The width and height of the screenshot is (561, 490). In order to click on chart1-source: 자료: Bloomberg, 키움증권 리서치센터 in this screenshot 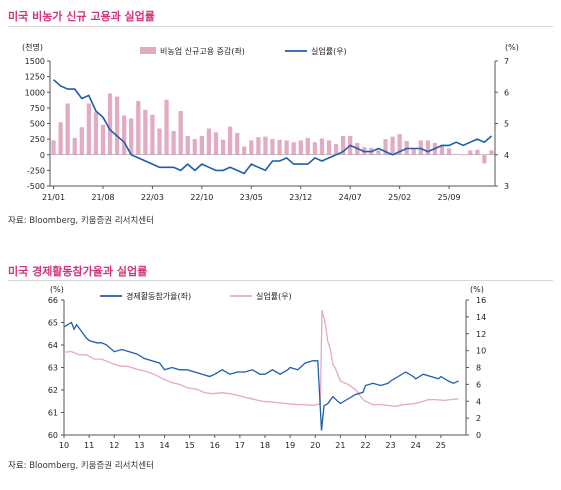, I will do `click(81, 221)`.